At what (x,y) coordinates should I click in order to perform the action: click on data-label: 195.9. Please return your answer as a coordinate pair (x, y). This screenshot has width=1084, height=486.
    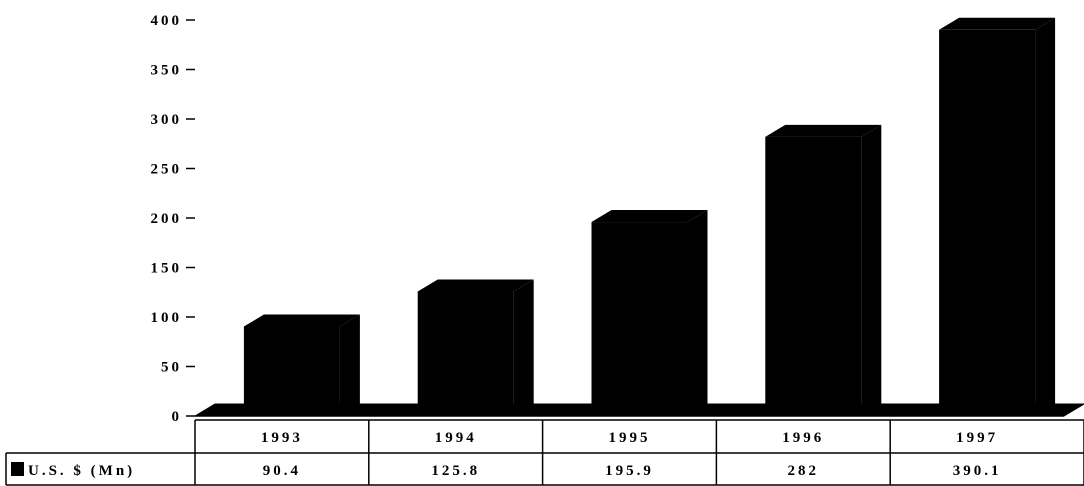
    Looking at the image, I should click on (629, 471).